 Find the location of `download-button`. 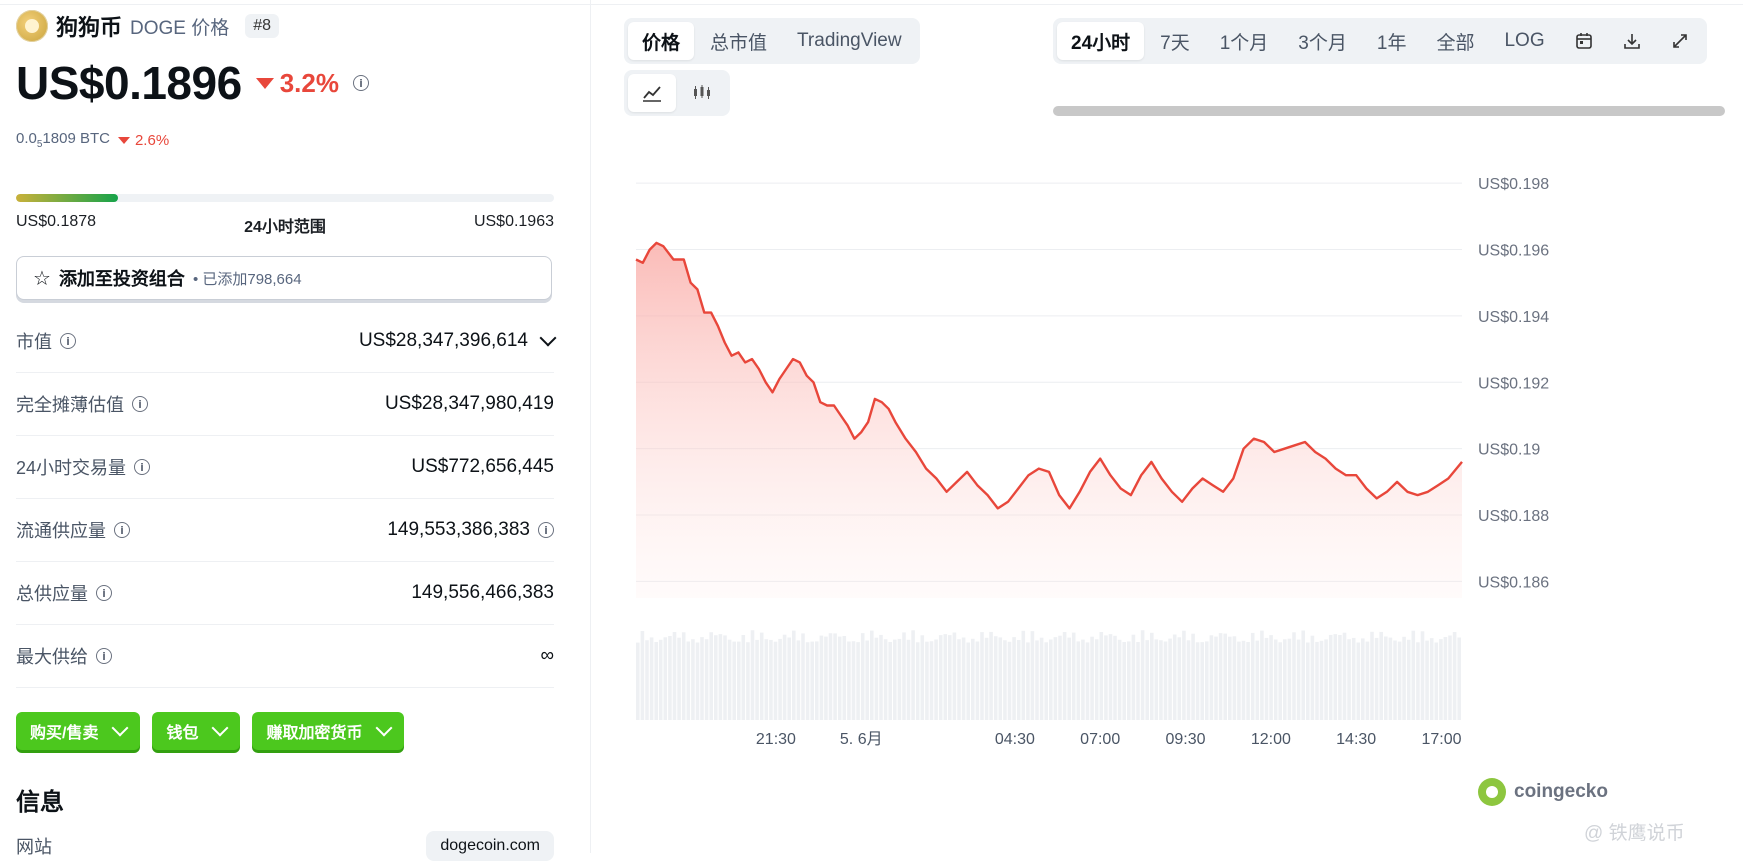

download-button is located at coordinates (1632, 41).